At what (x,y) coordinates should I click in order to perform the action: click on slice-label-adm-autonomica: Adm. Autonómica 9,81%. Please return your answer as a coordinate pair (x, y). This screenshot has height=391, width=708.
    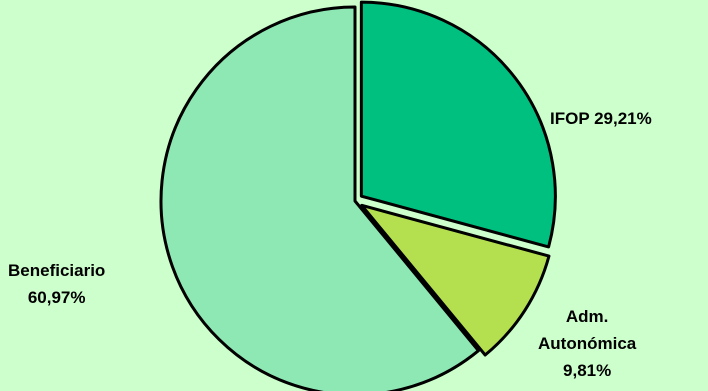
    Looking at the image, I should click on (587, 343).